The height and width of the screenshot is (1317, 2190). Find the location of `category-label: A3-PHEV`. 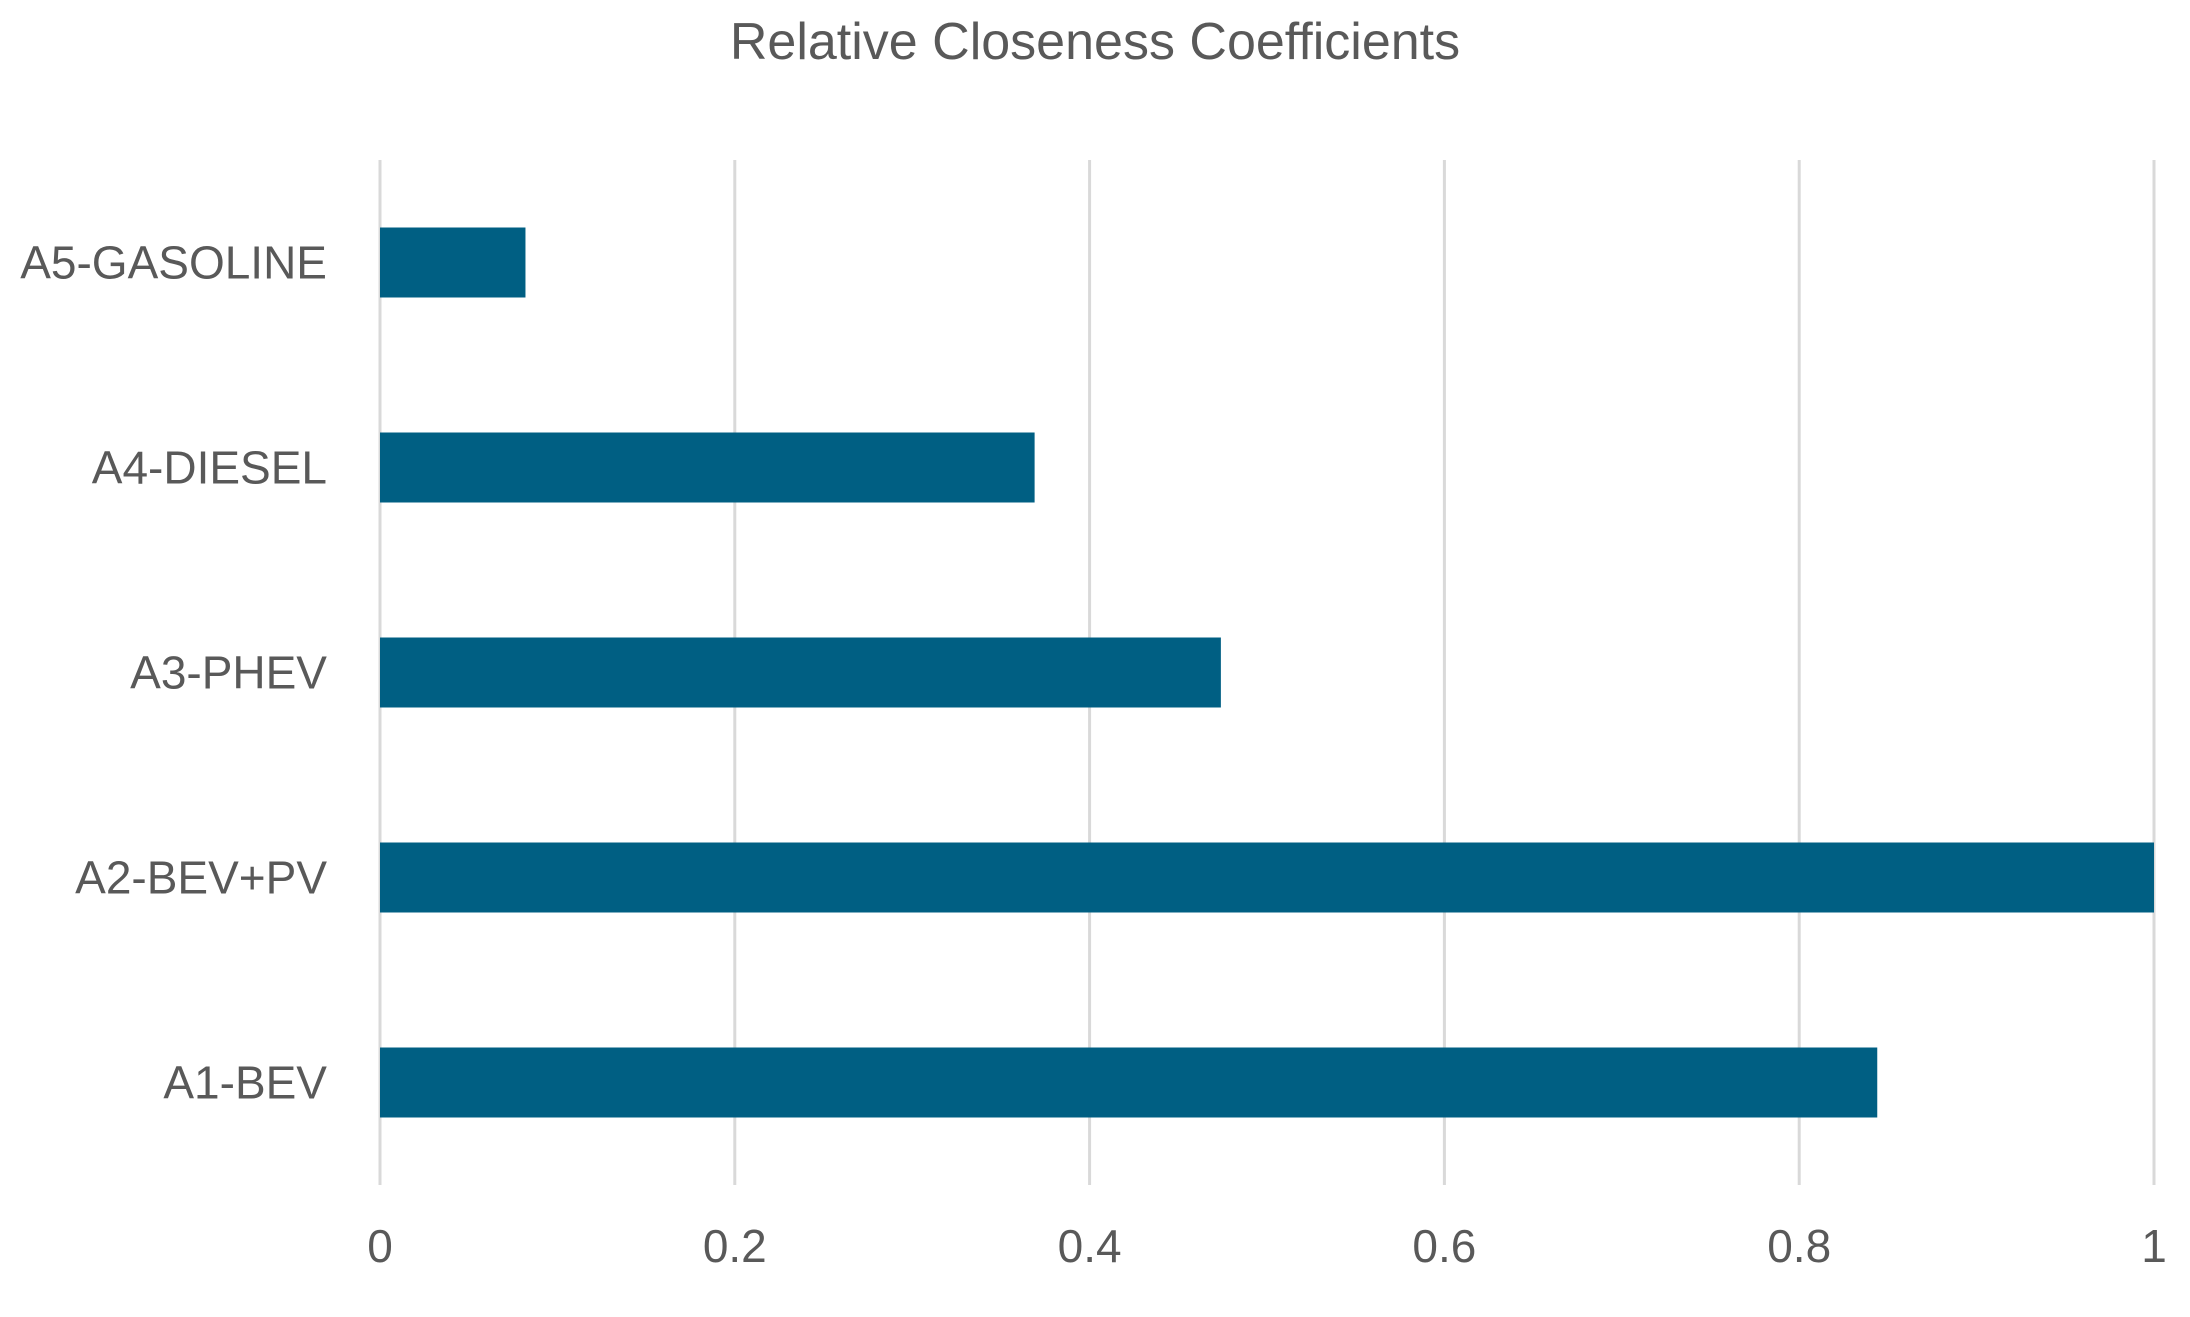

category-label: A3-PHEV is located at coordinates (228, 673).